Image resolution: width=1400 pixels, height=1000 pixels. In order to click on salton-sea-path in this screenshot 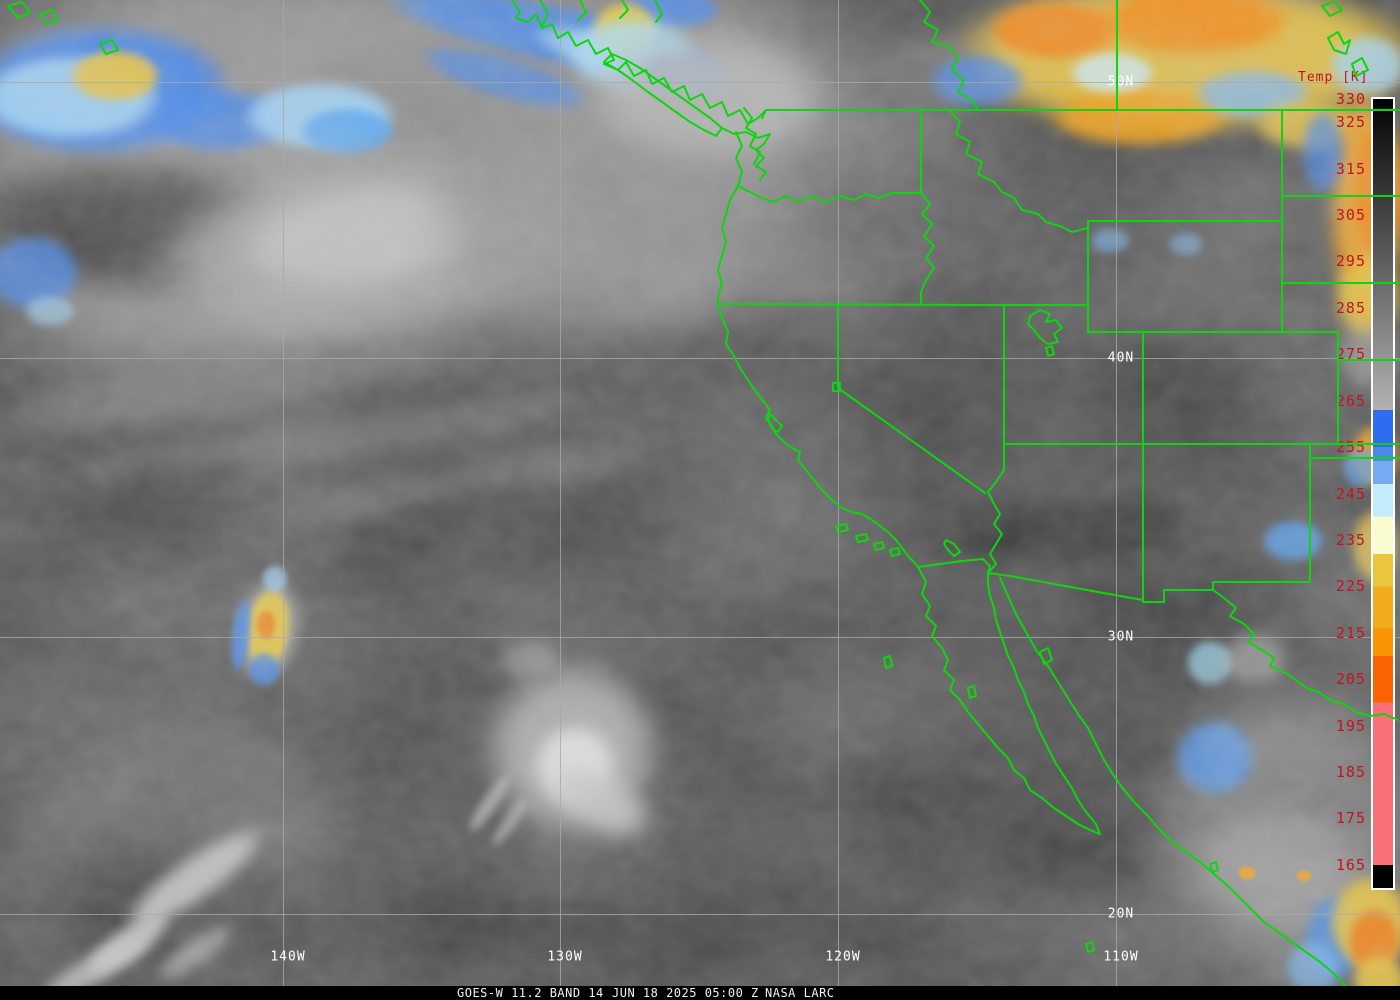, I will do `click(952, 548)`.